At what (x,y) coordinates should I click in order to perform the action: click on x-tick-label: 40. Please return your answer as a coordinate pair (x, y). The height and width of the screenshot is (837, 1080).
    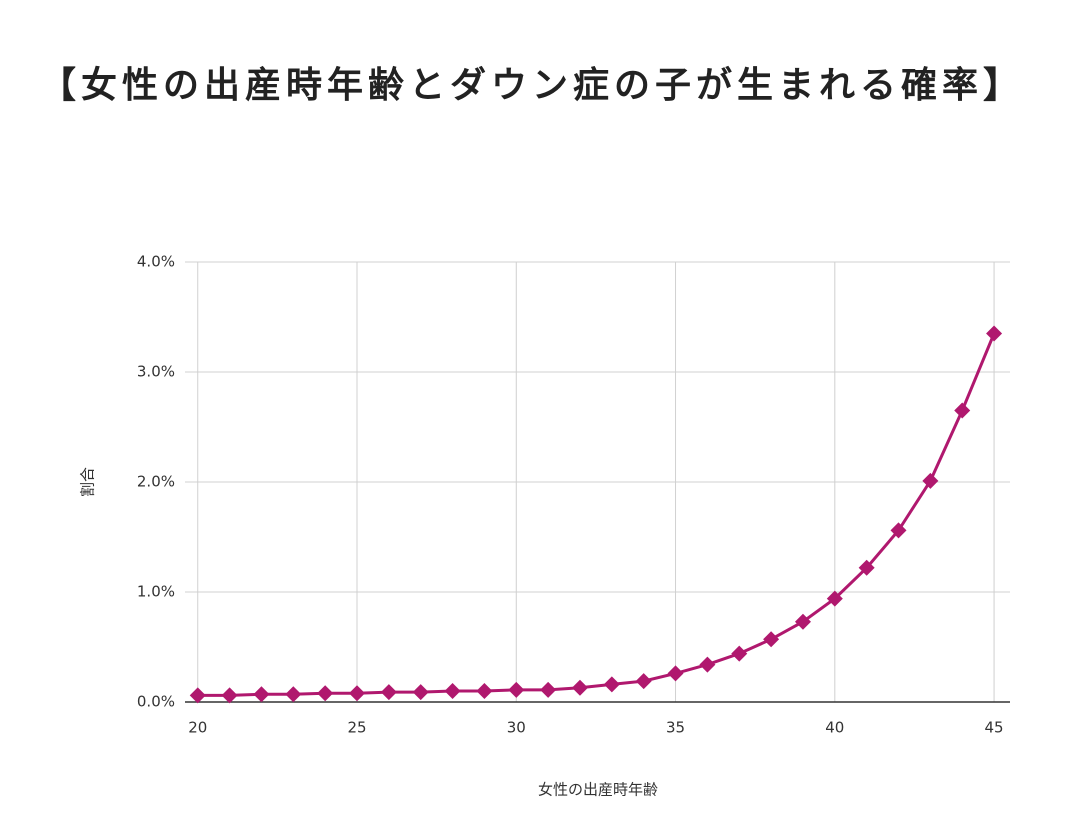
    Looking at the image, I should click on (834, 728).